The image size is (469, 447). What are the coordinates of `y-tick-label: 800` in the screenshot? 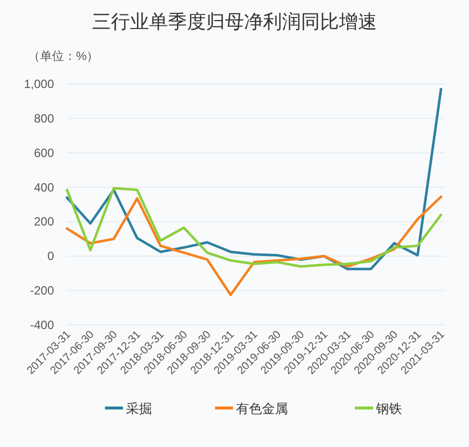 It's located at (44, 118).